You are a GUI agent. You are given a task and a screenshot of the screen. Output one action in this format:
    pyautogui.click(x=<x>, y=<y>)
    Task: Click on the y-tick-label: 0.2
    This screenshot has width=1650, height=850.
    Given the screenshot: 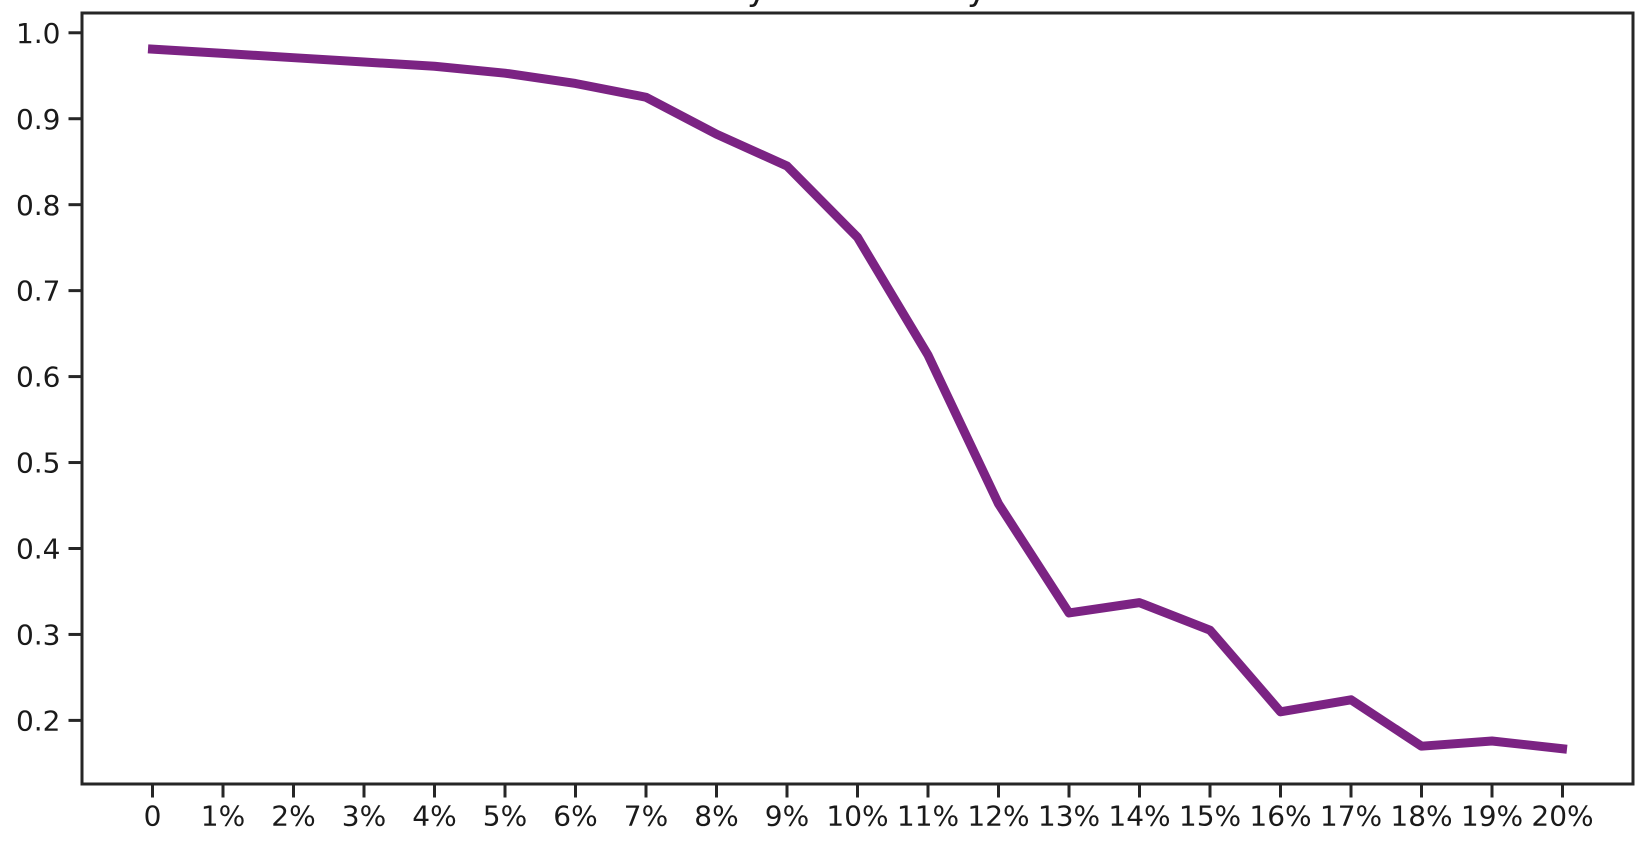 What is the action you would take?
    pyautogui.click(x=38, y=720)
    